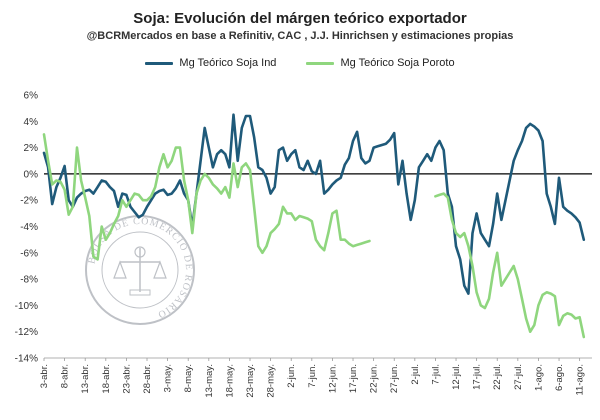 The width and height of the screenshot is (600, 420). Describe the element at coordinates (477, 377) in the screenshot. I see `x-tick-label: 17-jul.` at that location.